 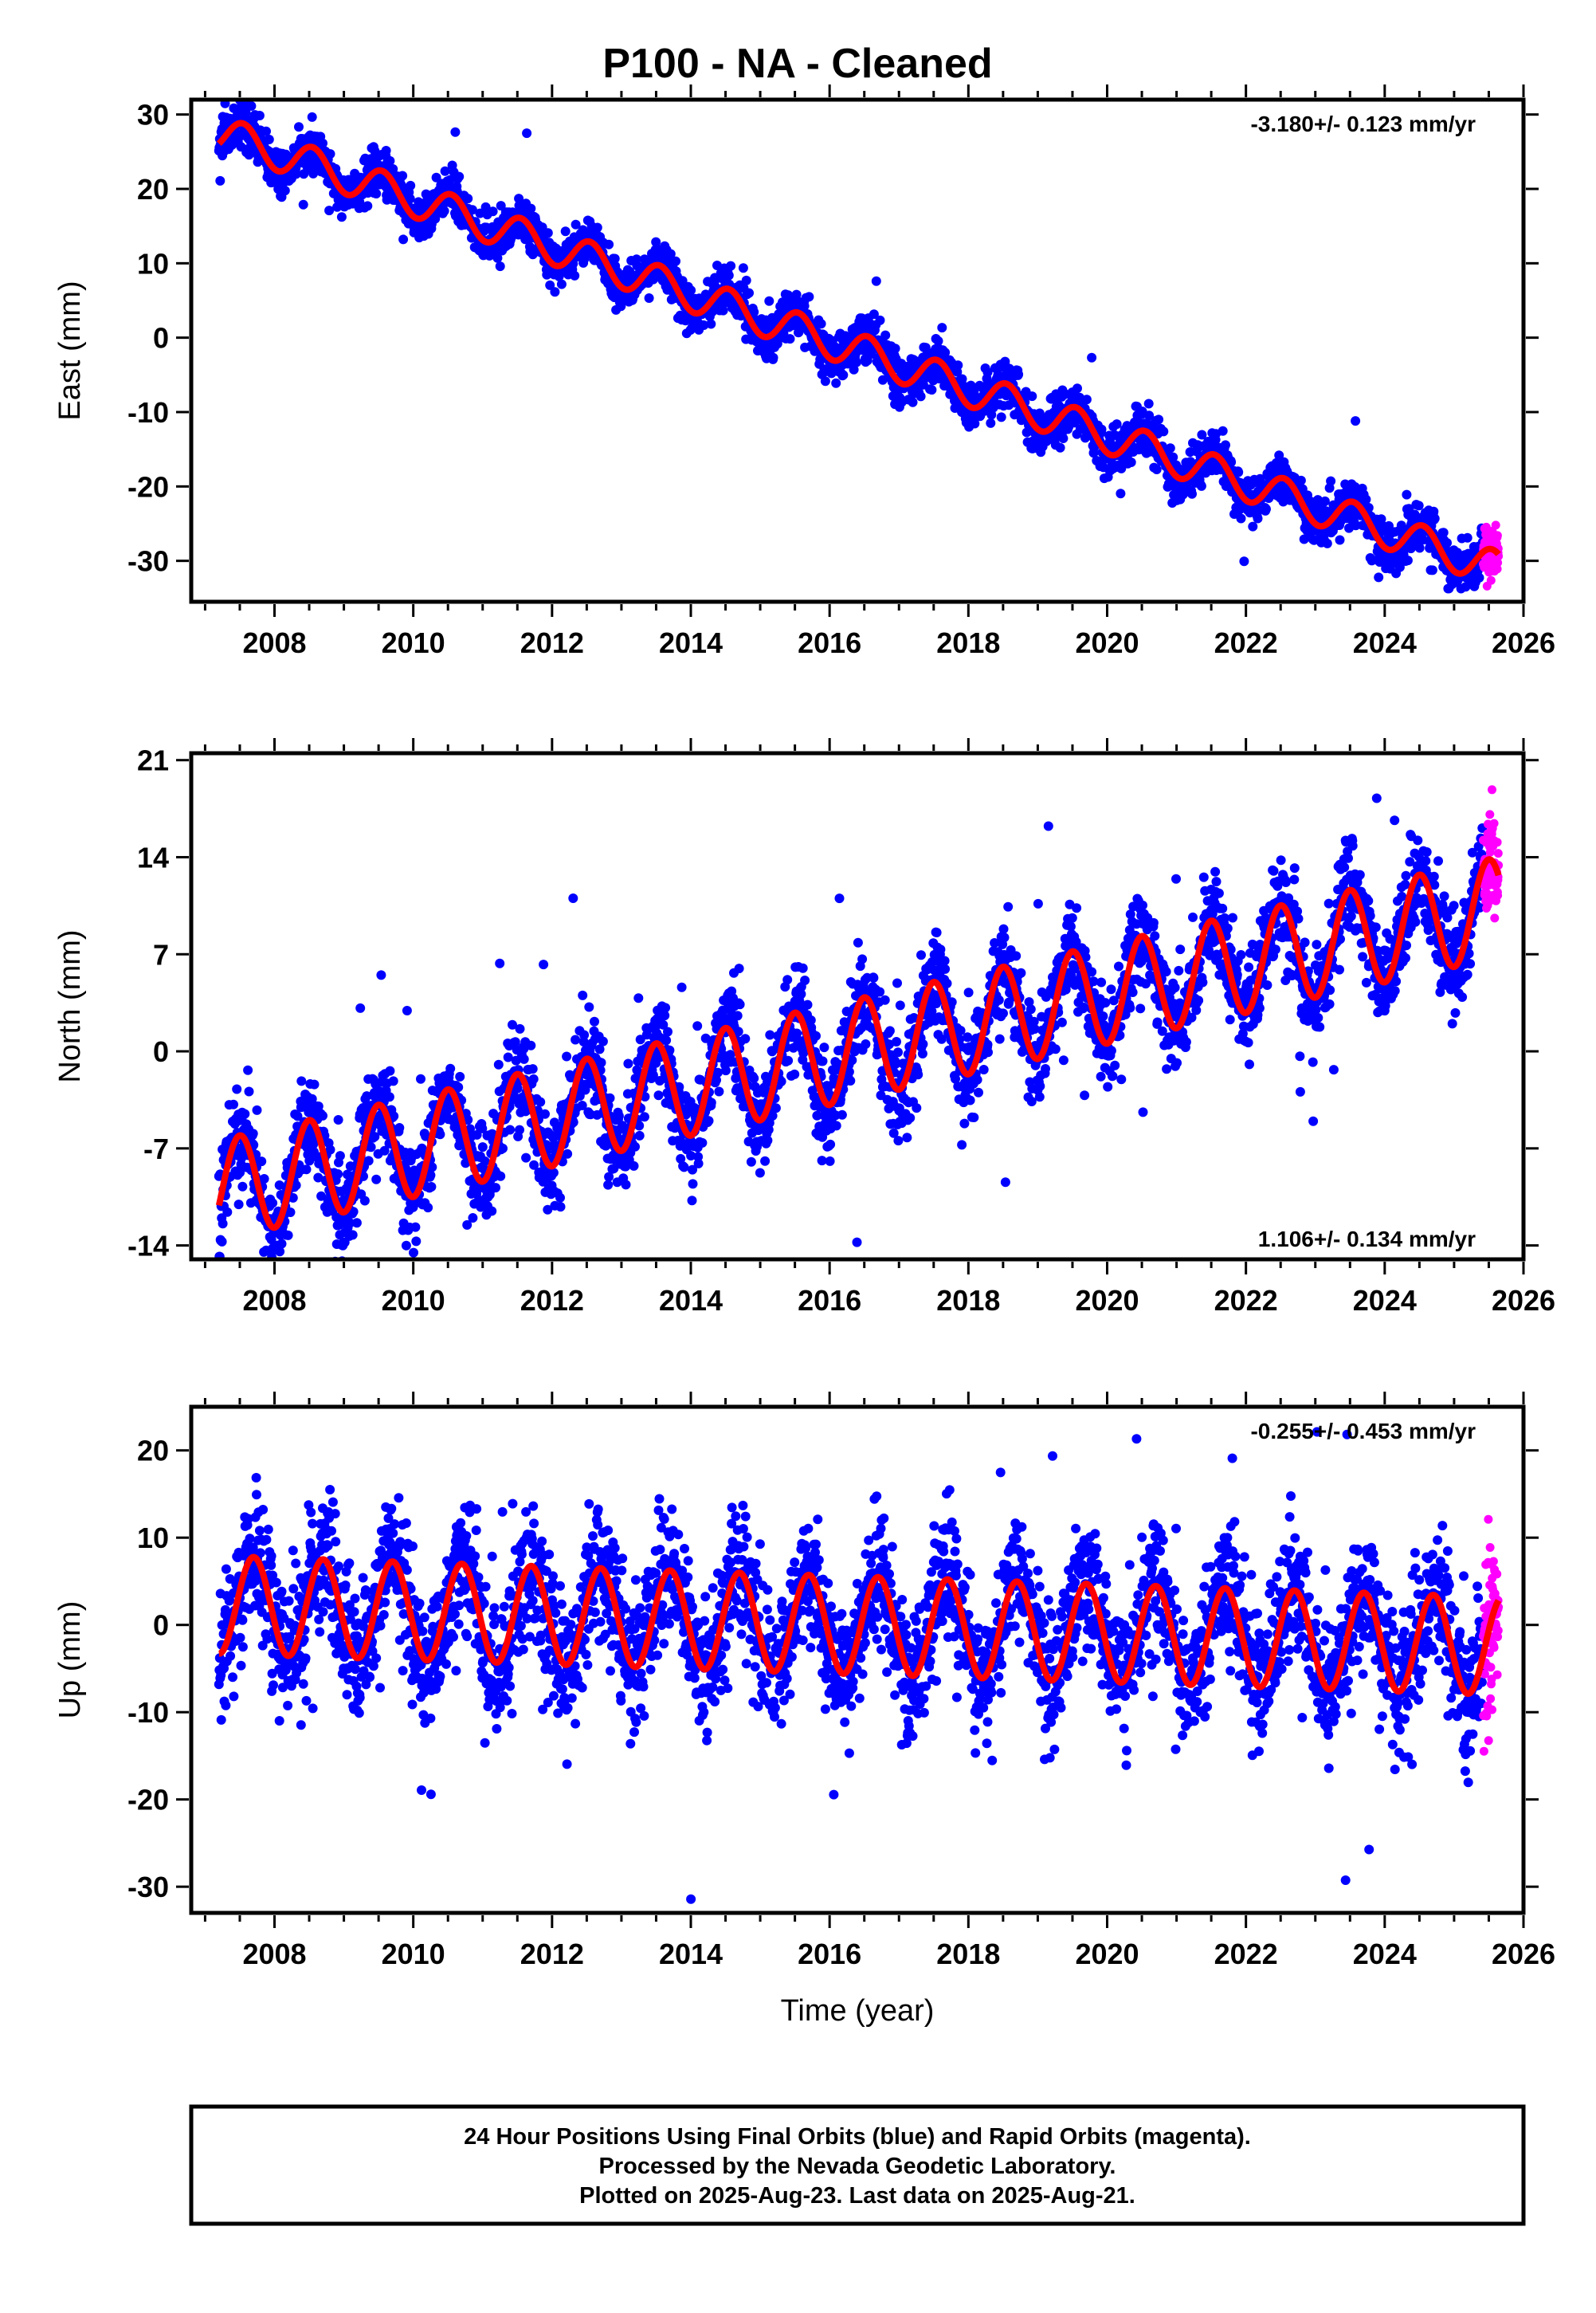 I want to click on x-tick-label: 2016, so click(x=830, y=642).